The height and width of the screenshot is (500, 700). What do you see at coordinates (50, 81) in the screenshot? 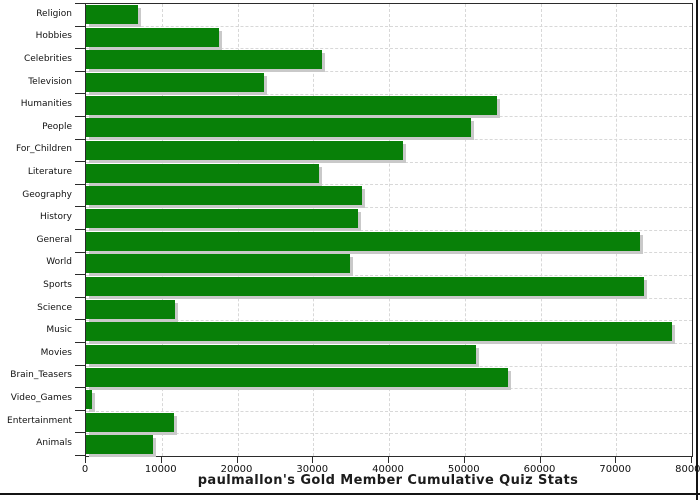
I see `category-label: Television` at bounding box center [50, 81].